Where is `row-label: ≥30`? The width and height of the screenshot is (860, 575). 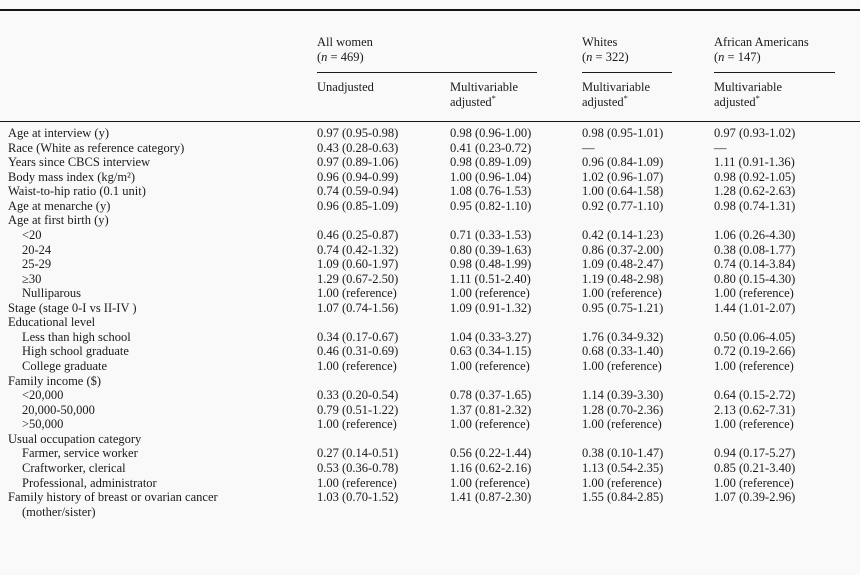 row-label: ≥30 is located at coordinates (32, 278).